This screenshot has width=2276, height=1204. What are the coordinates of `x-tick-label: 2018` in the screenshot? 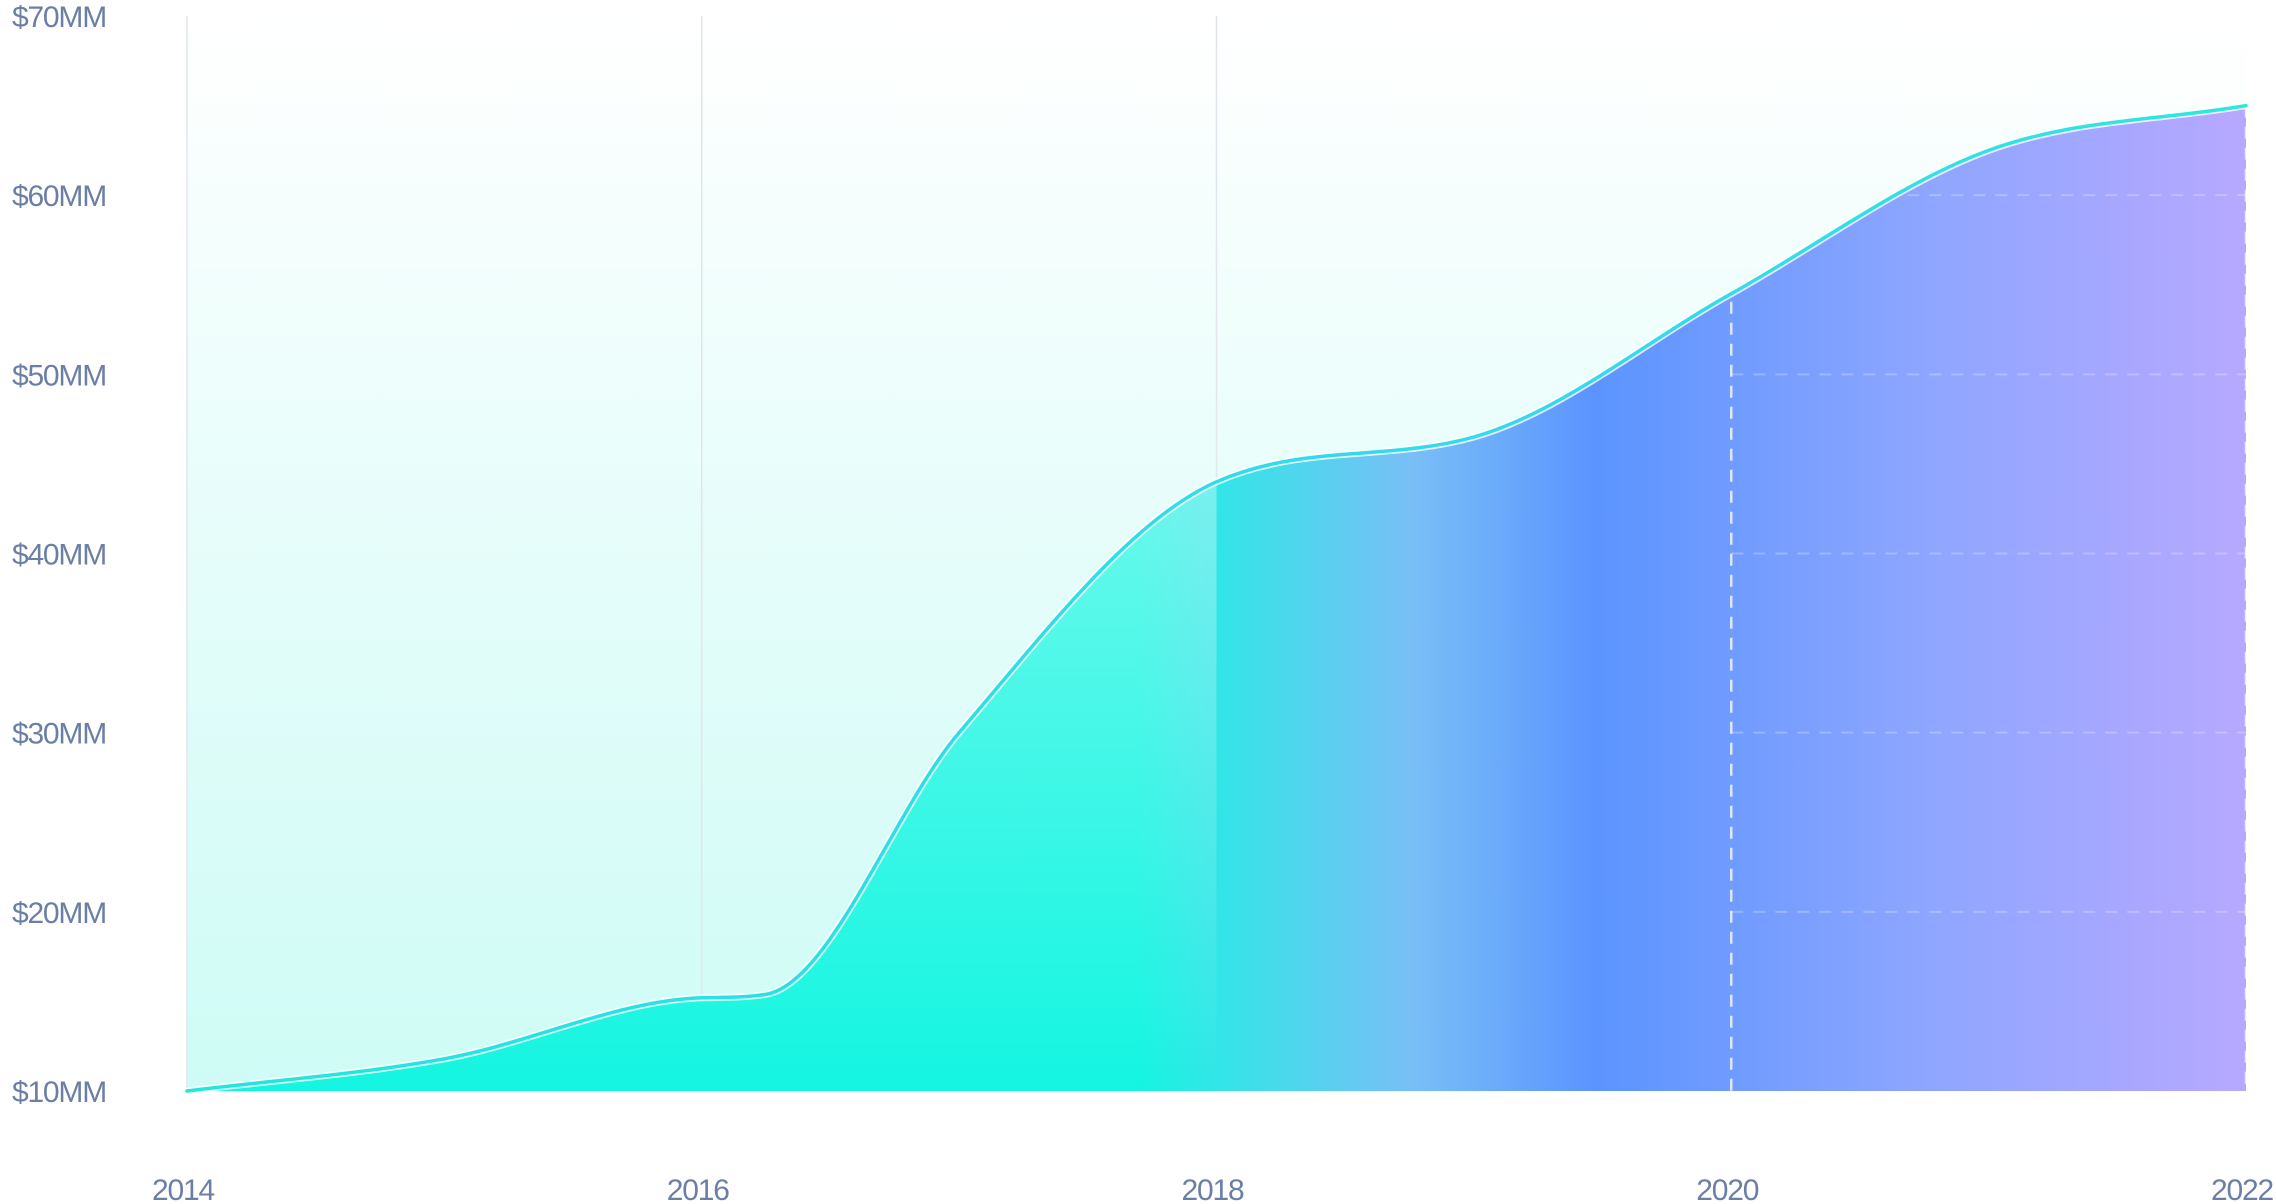 It's located at (1213, 1189).